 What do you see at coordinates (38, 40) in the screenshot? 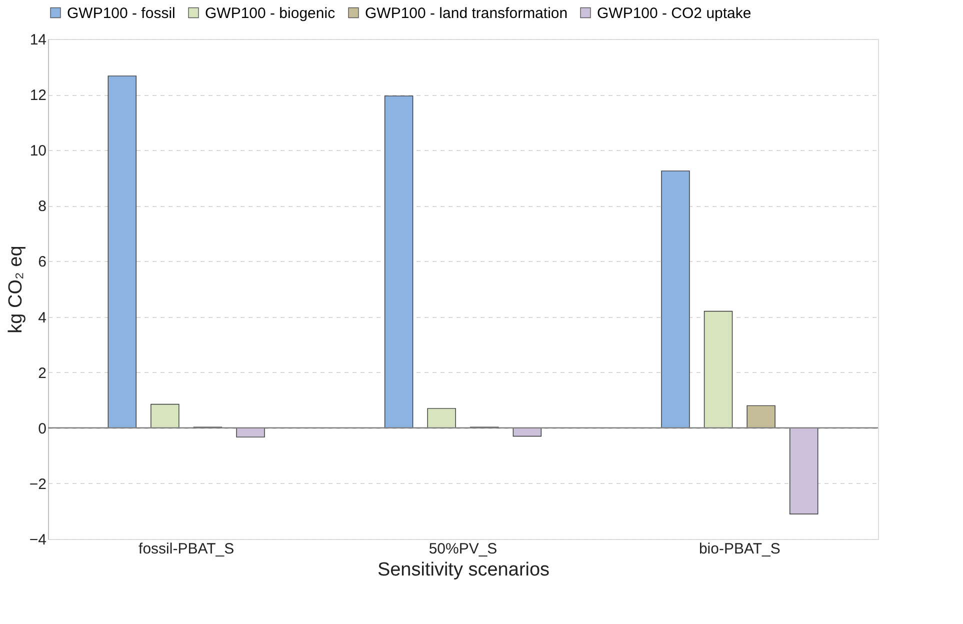
I see `y-tick-label: 14` at bounding box center [38, 40].